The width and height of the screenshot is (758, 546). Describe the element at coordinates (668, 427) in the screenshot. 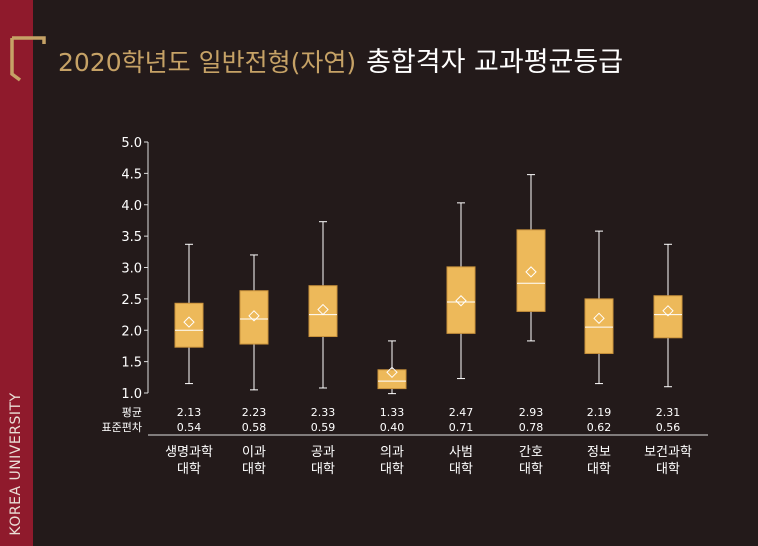

I see `sd-value-label: 0.56` at that location.